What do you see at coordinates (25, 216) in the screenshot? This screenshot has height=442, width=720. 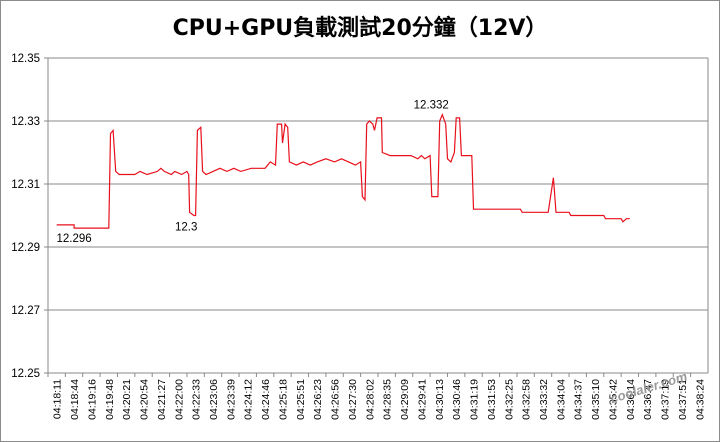 I see `y-axis-ticks: 12.35 12.33 12.31 12.29 12.27 12.25` at bounding box center [25, 216].